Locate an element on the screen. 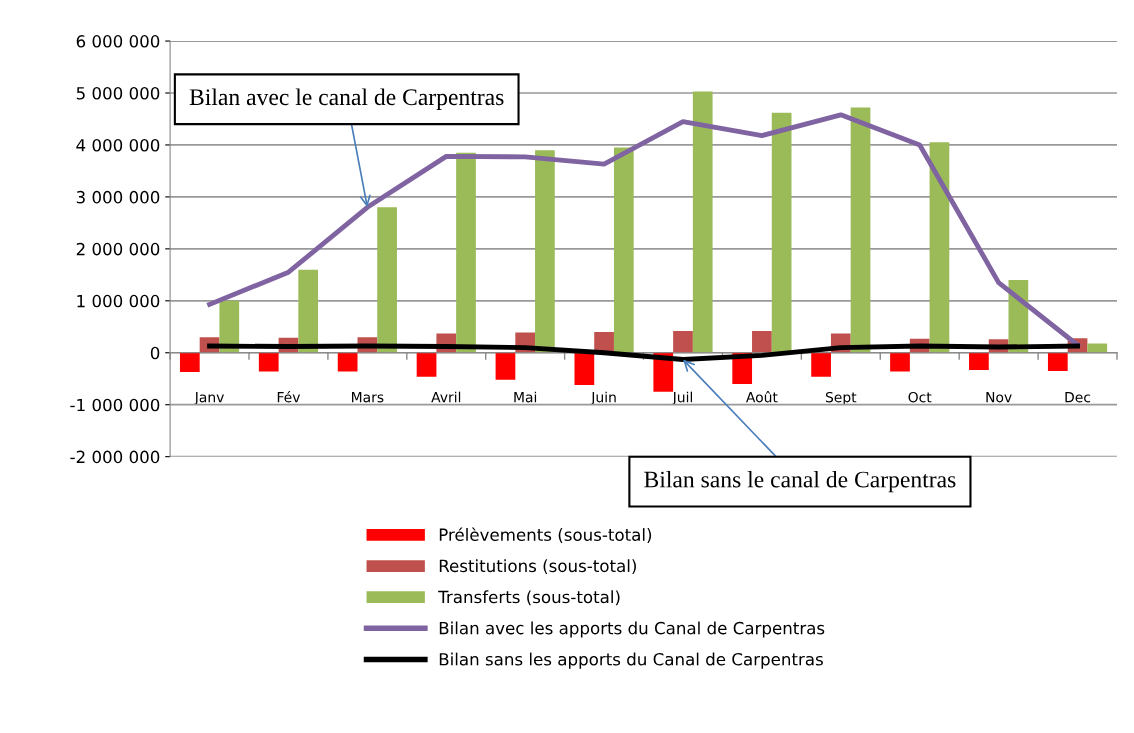 Image resolution: width=1134 pixels, height=733 pixels. x-tick-label: Dec is located at coordinates (1078, 397).